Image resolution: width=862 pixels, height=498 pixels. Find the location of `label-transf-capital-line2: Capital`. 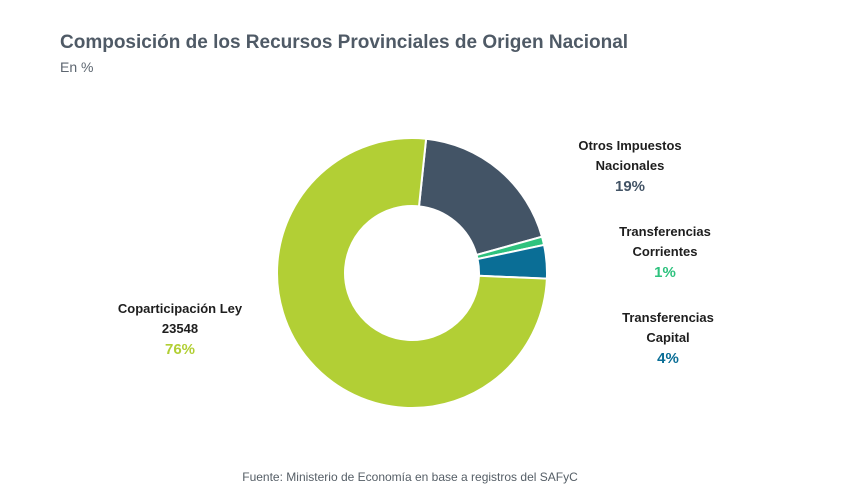

label-transf-capital-line2: Capital is located at coordinates (668, 337).